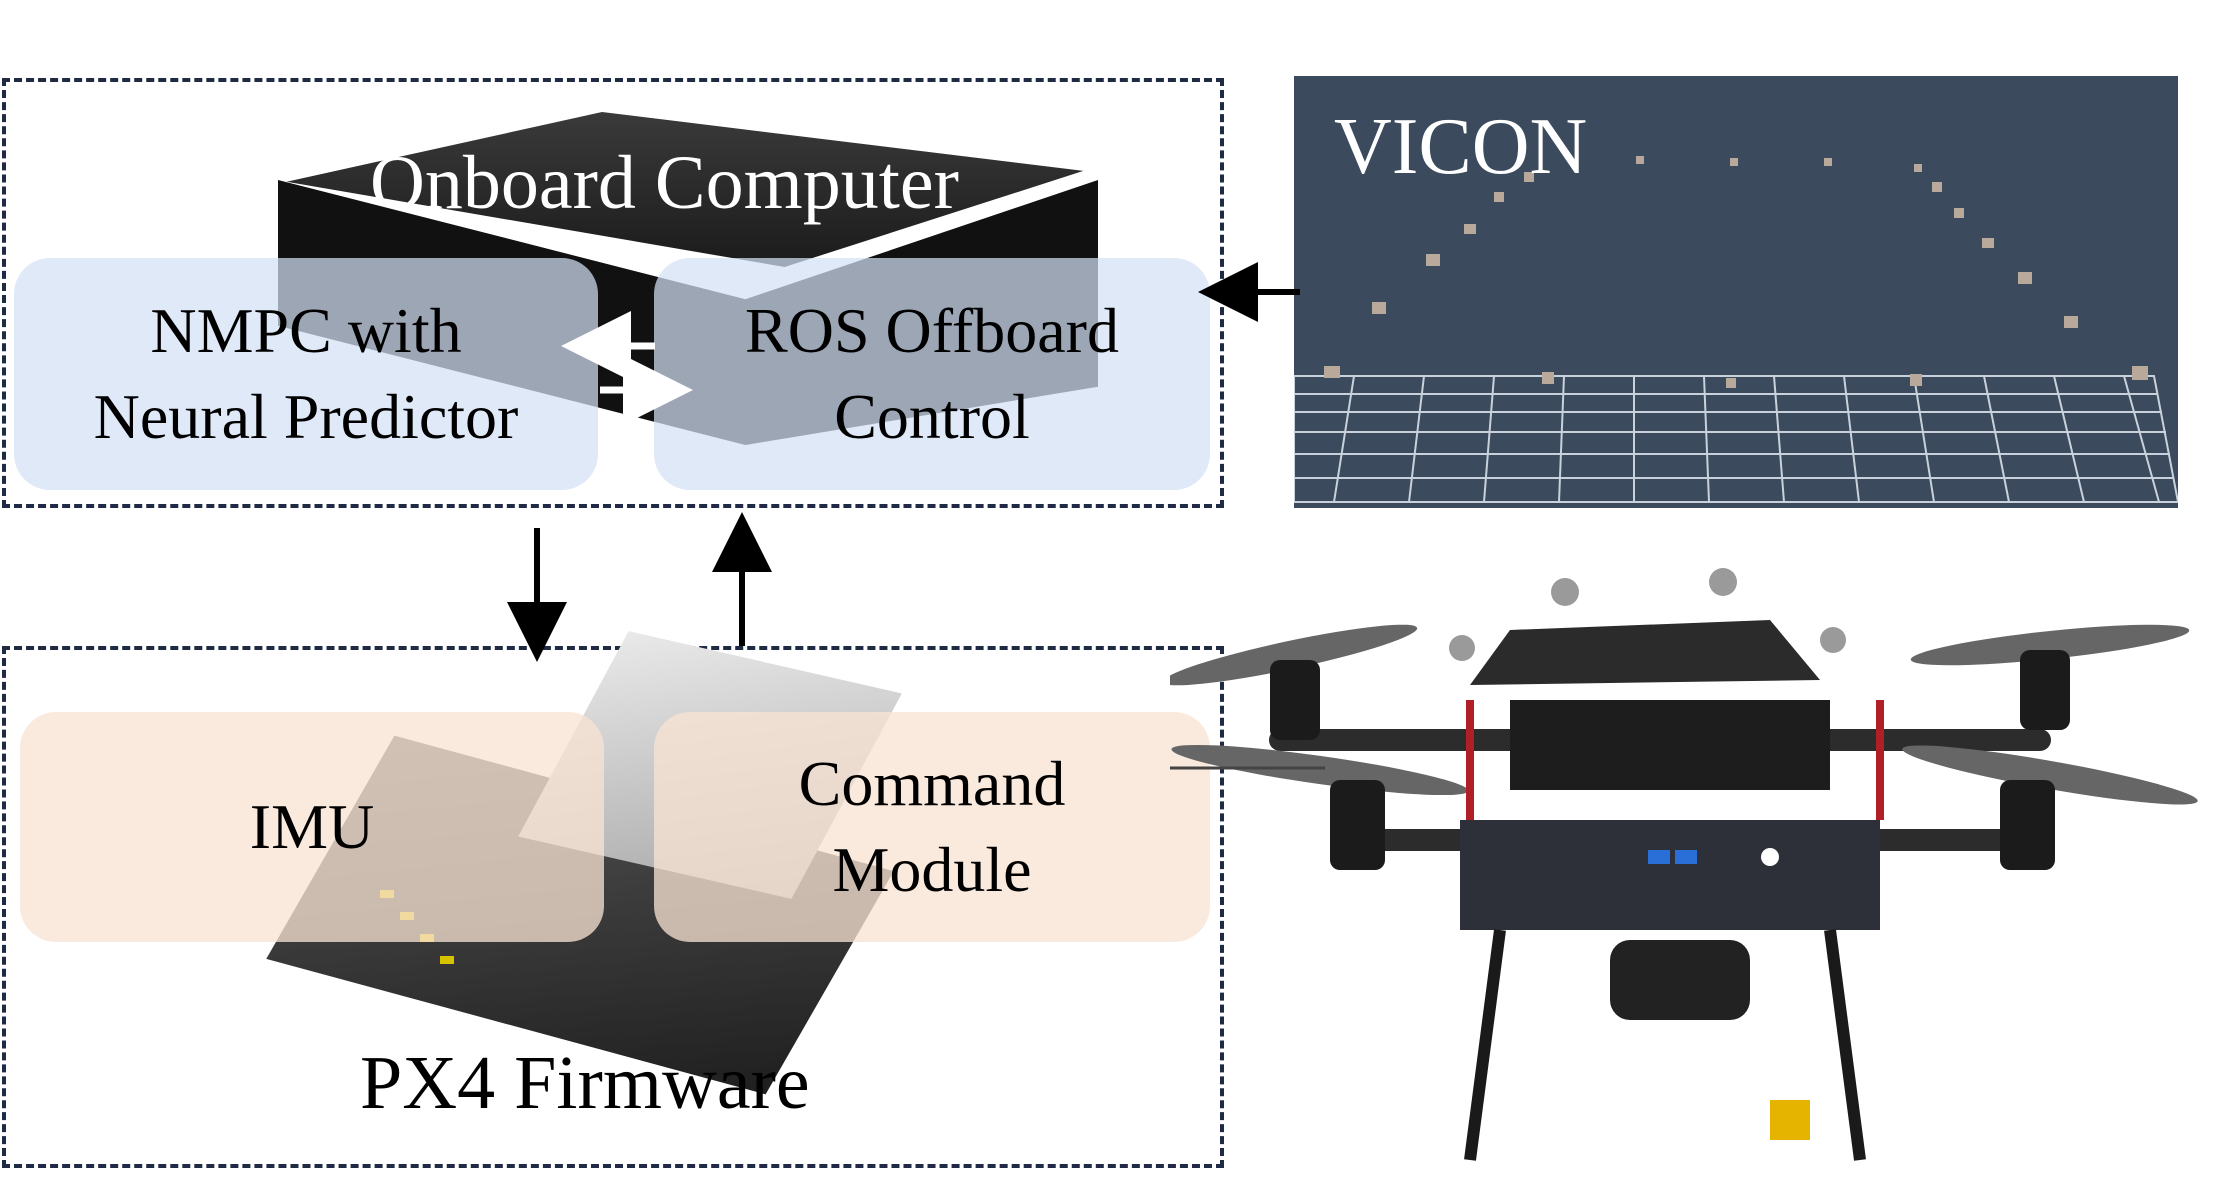  What do you see at coordinates (1670, 745) in the screenshot?
I see `drone-body` at bounding box center [1670, 745].